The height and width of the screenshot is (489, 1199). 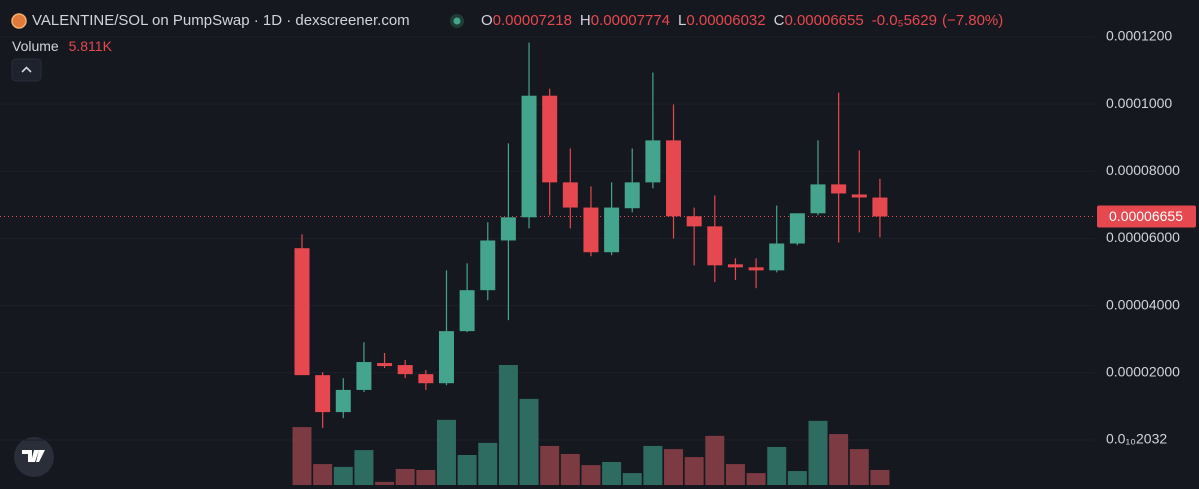 I want to click on y-tick-label: 0.00002000, so click(x=1143, y=371).